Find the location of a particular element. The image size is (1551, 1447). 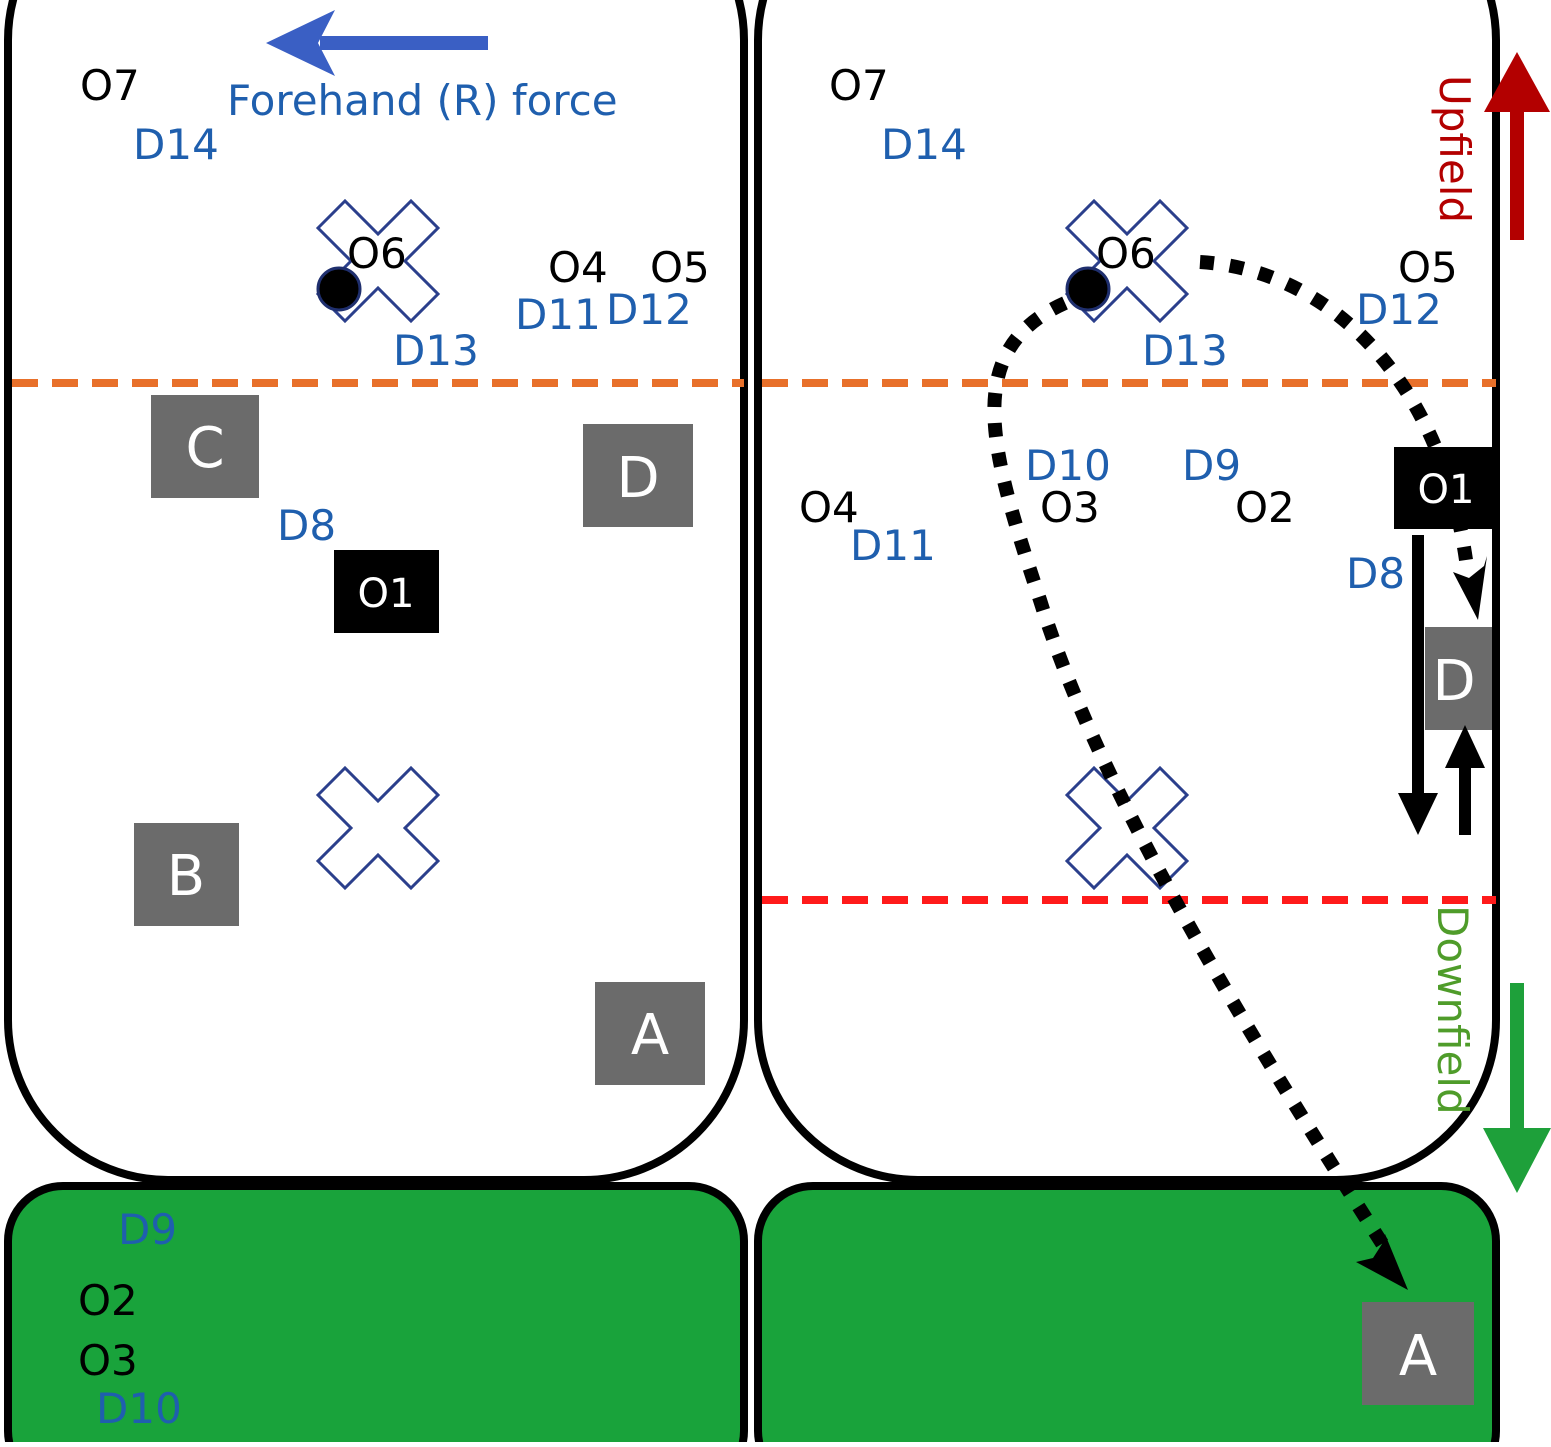

upfield-label: Upfield is located at coordinates (1454, 149).